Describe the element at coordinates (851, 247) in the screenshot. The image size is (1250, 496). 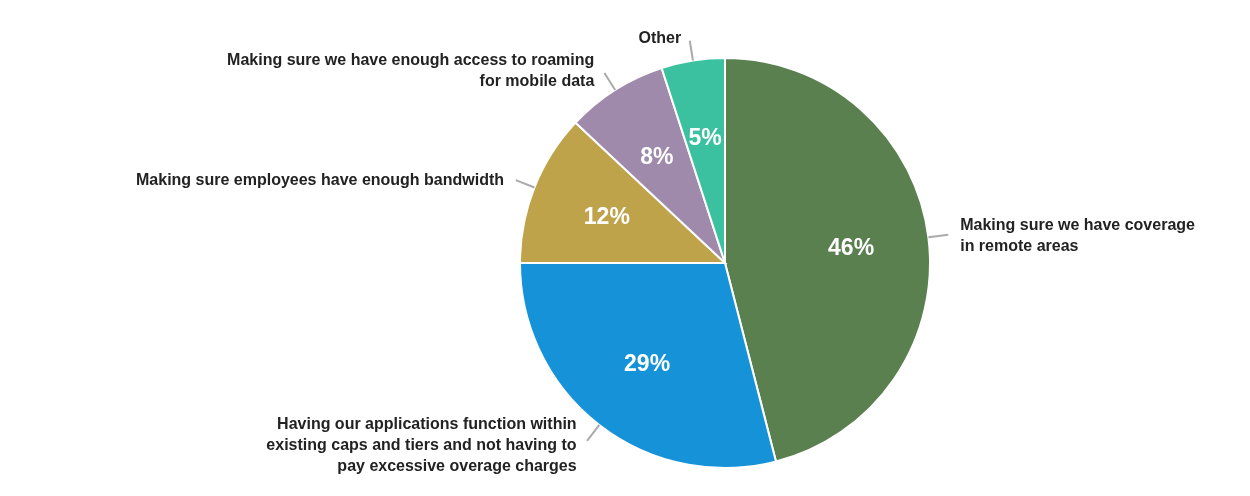
I see `data-label: 46%` at that location.